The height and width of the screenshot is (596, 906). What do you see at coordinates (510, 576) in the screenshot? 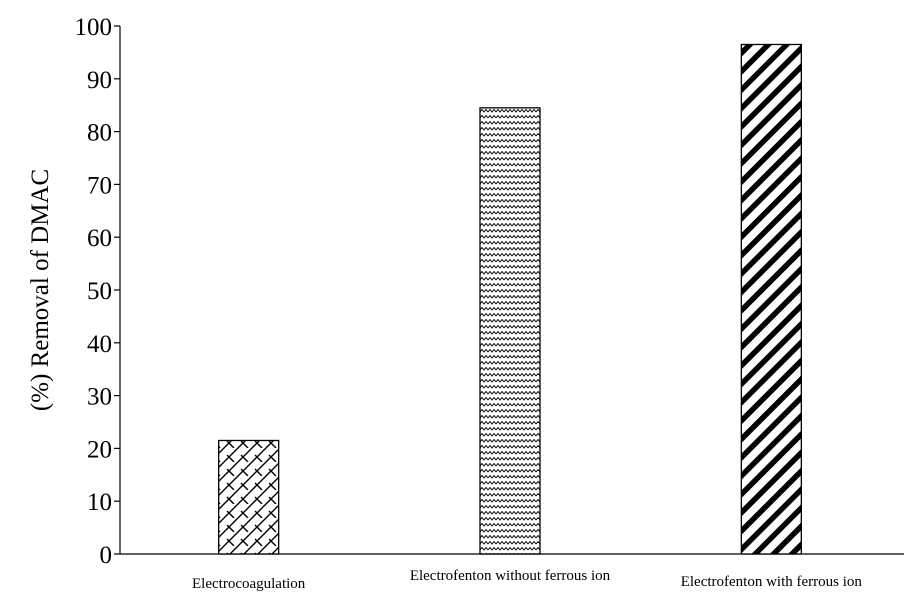
I see `x-tick-label: Electrofenton without ferrous ion` at bounding box center [510, 576].